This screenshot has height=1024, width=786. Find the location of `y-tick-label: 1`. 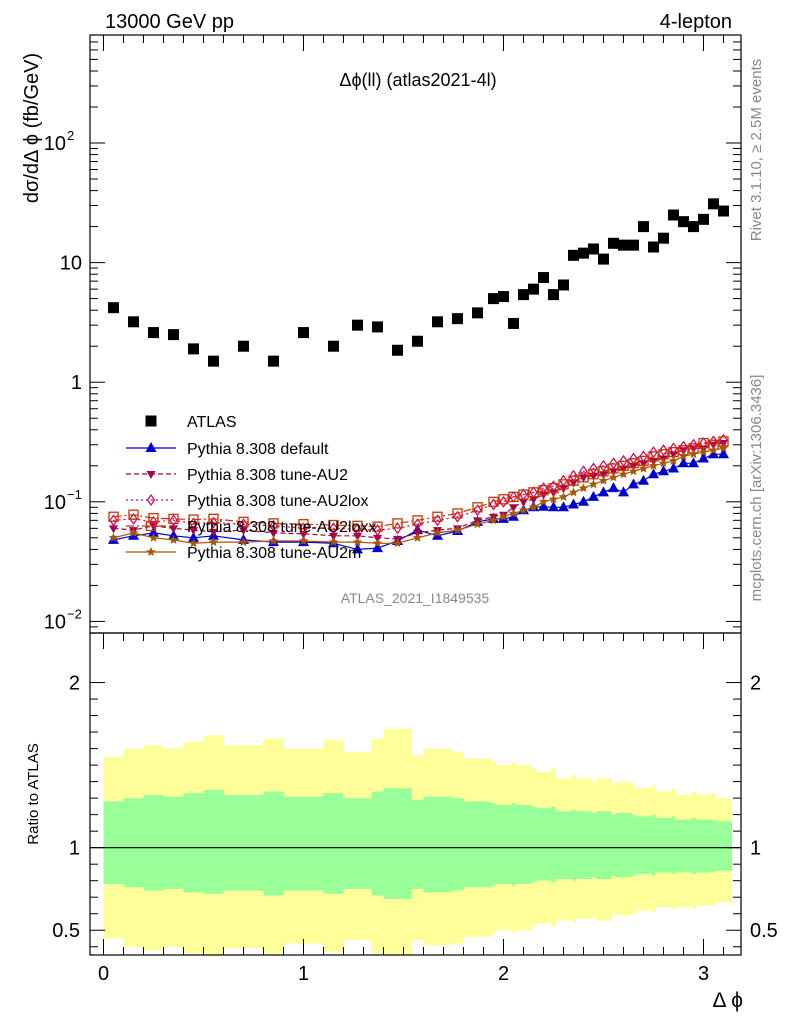

y-tick-label: 1 is located at coordinates (74, 849).